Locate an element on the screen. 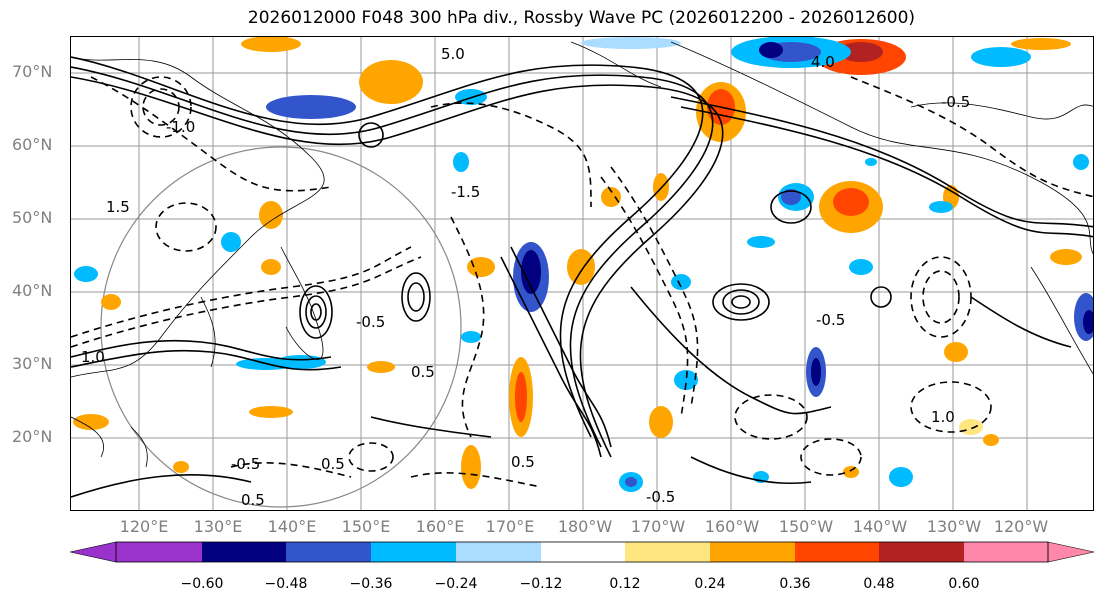 The height and width of the screenshot is (604, 1105). lon-label-150w: 150°W is located at coordinates (806, 526).